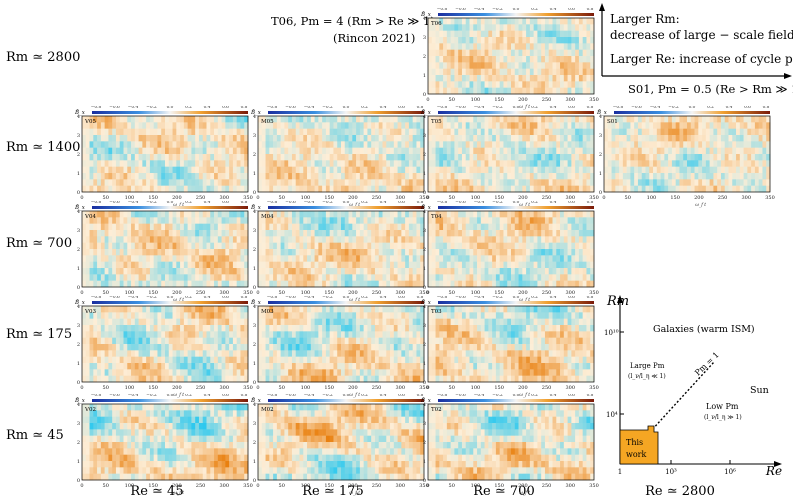 Image resolution: width=793 pixels, height=503 pixels. Describe the element at coordinates (90, 217) in the screenshot. I see `panel-id-label: V04` at that location.